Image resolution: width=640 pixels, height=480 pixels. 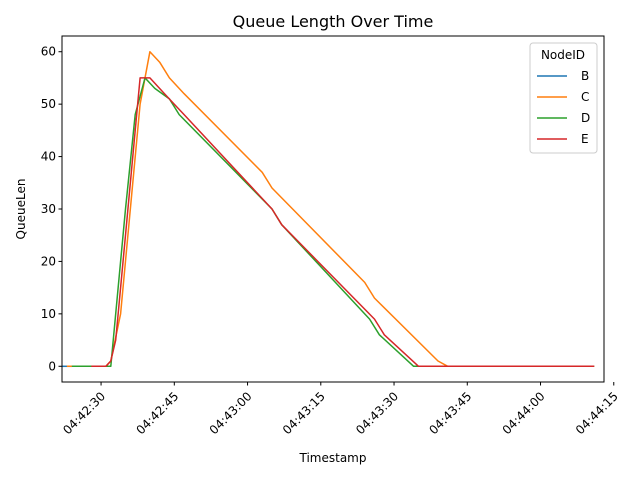 What do you see at coordinates (585, 118) in the screenshot?
I see `legend-label-d: D` at bounding box center [585, 118].